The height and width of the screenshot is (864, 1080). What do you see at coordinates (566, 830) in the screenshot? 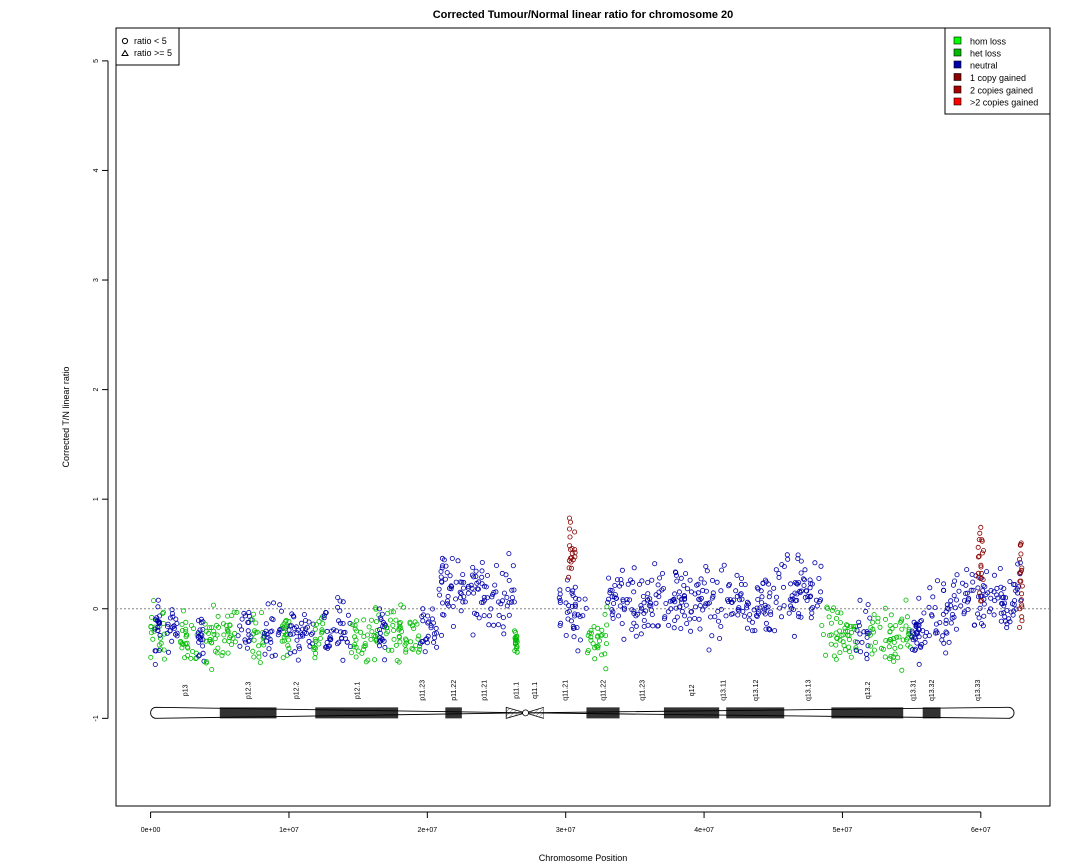
I see `x-tick-label: 3e+07` at bounding box center [566, 830].